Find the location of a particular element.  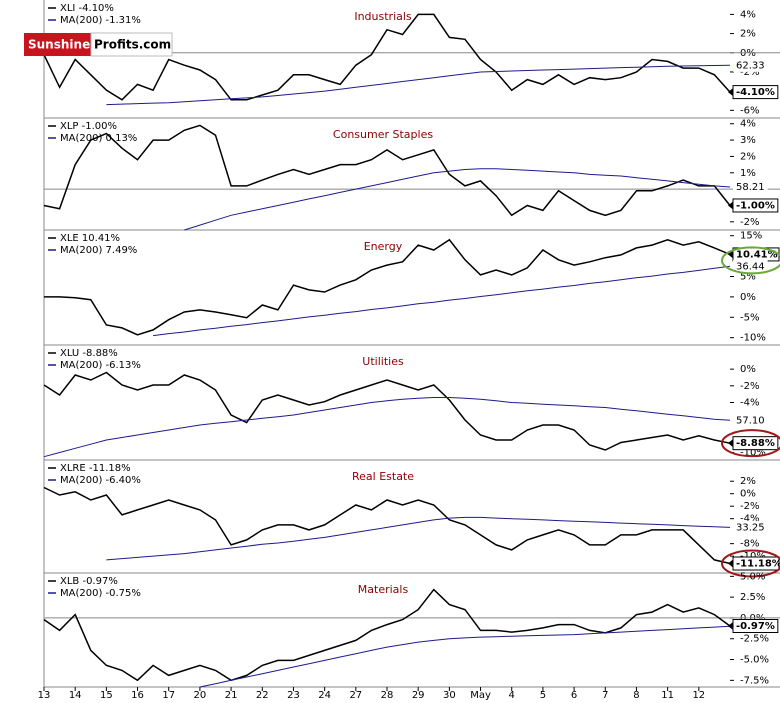

end-label: 57.10 is located at coordinates (750, 420).